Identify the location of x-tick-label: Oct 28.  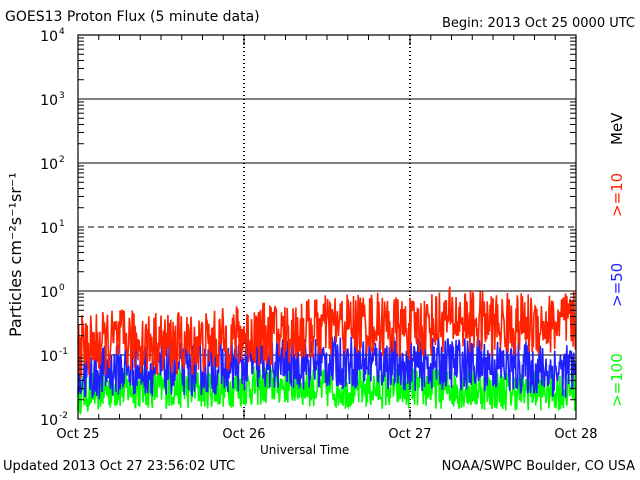
(575, 434).